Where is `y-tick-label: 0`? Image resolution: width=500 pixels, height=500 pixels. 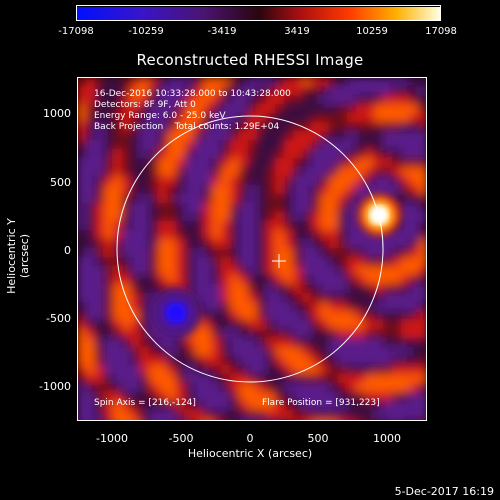
y-tick-label: 0 is located at coordinates (67, 250).